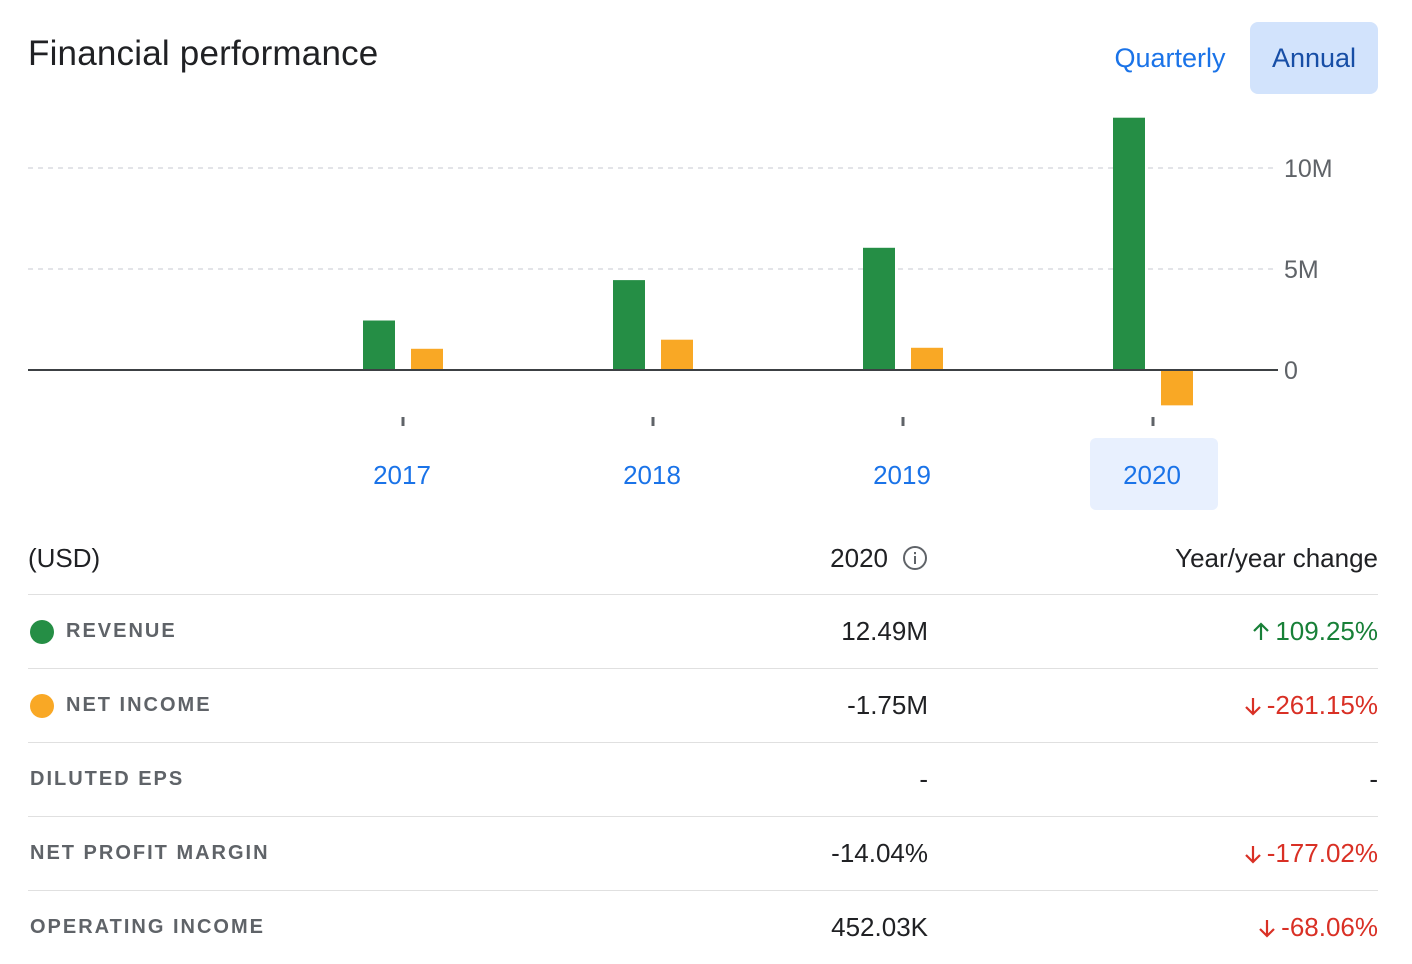 The image size is (1412, 964). I want to click on selected-year-highlight, so click(1154, 474).